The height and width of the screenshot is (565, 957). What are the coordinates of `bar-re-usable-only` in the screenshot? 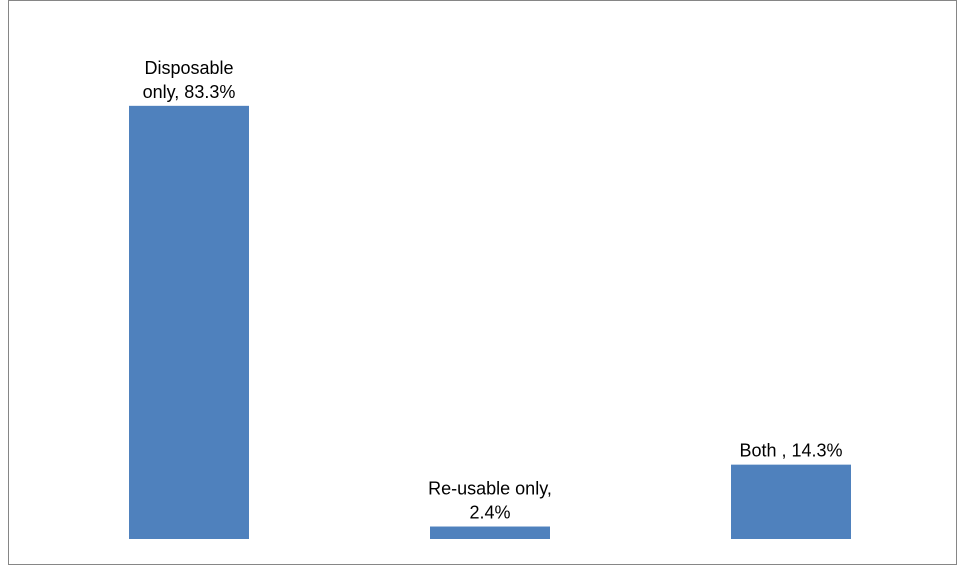 It's located at (490, 532).